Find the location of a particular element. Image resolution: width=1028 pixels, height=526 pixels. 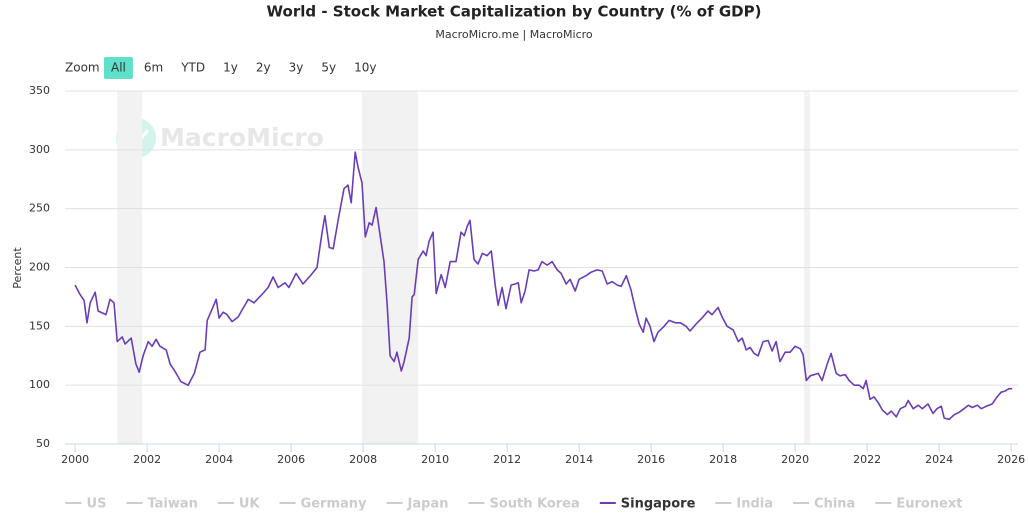

legend-item: Taiwan is located at coordinates (162, 504).